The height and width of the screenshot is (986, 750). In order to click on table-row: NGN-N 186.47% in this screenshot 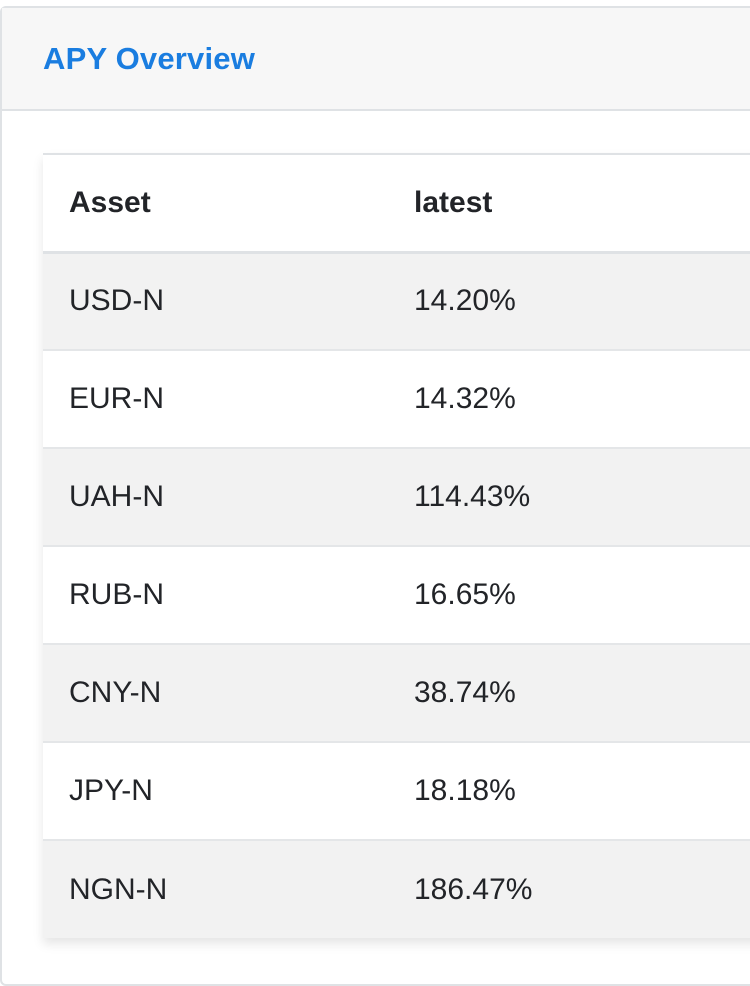, I will do `click(396, 889)`.